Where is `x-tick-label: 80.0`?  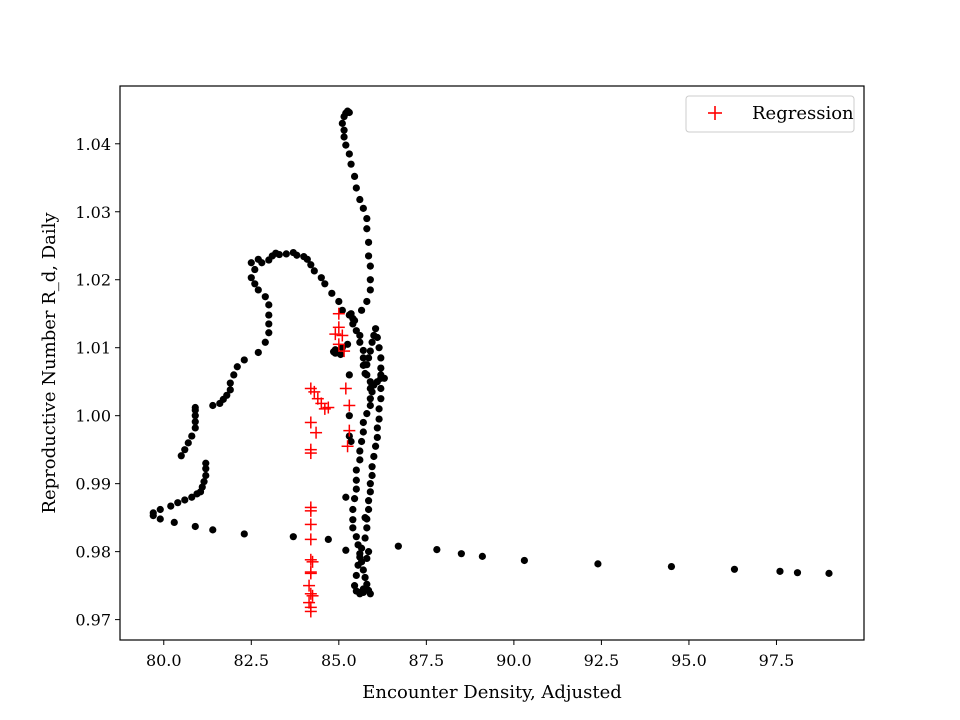 x-tick-label: 80.0 is located at coordinates (164, 660).